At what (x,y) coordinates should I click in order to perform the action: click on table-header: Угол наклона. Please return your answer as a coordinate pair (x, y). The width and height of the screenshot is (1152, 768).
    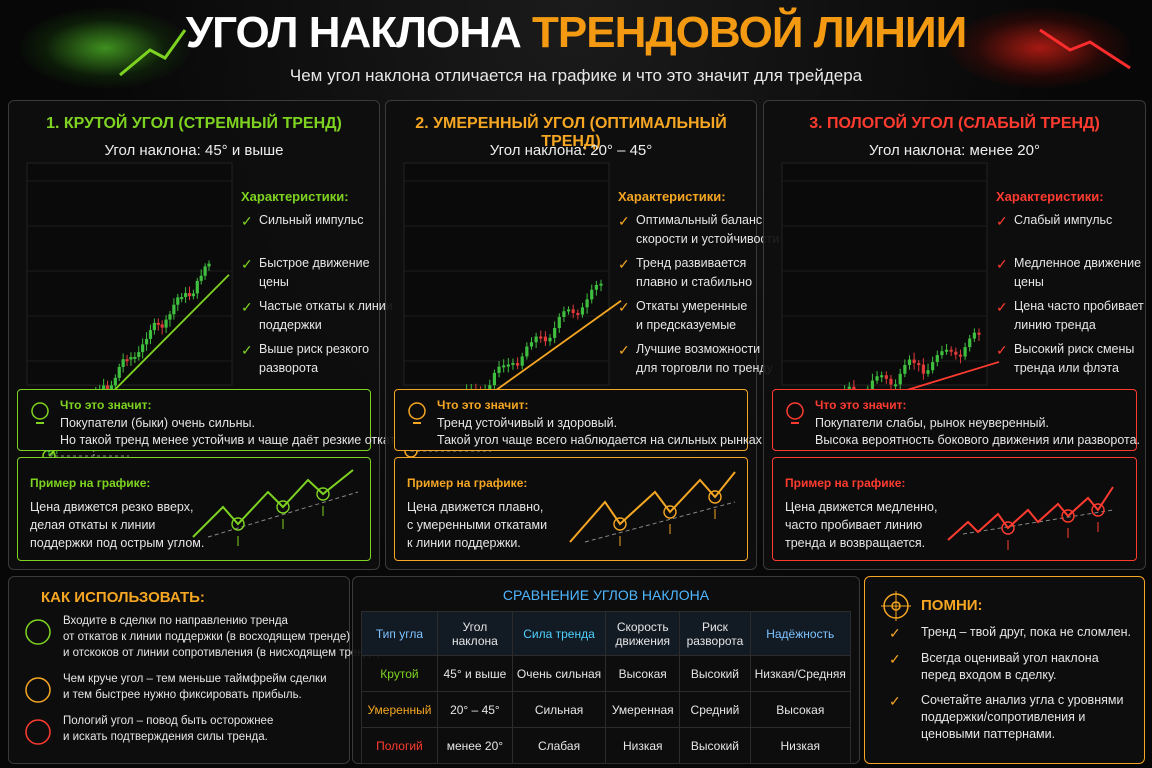
    Looking at the image, I should click on (474, 633).